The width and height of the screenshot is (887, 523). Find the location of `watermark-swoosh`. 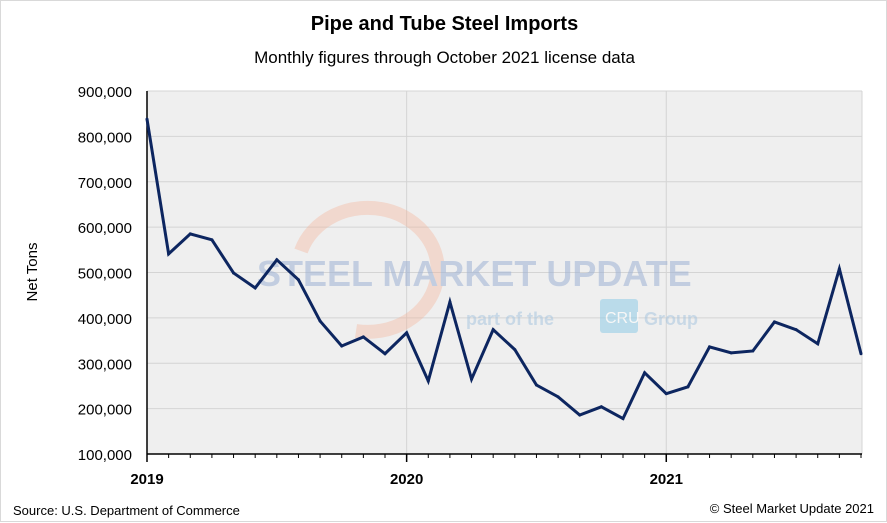

watermark-swoosh is located at coordinates (369, 269).